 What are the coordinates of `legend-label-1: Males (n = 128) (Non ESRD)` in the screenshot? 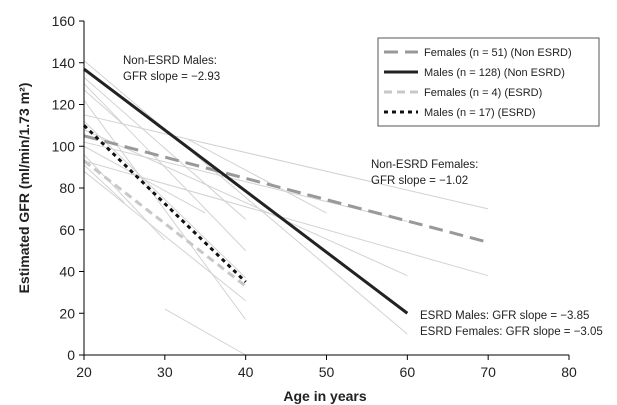 It's located at (494, 73).